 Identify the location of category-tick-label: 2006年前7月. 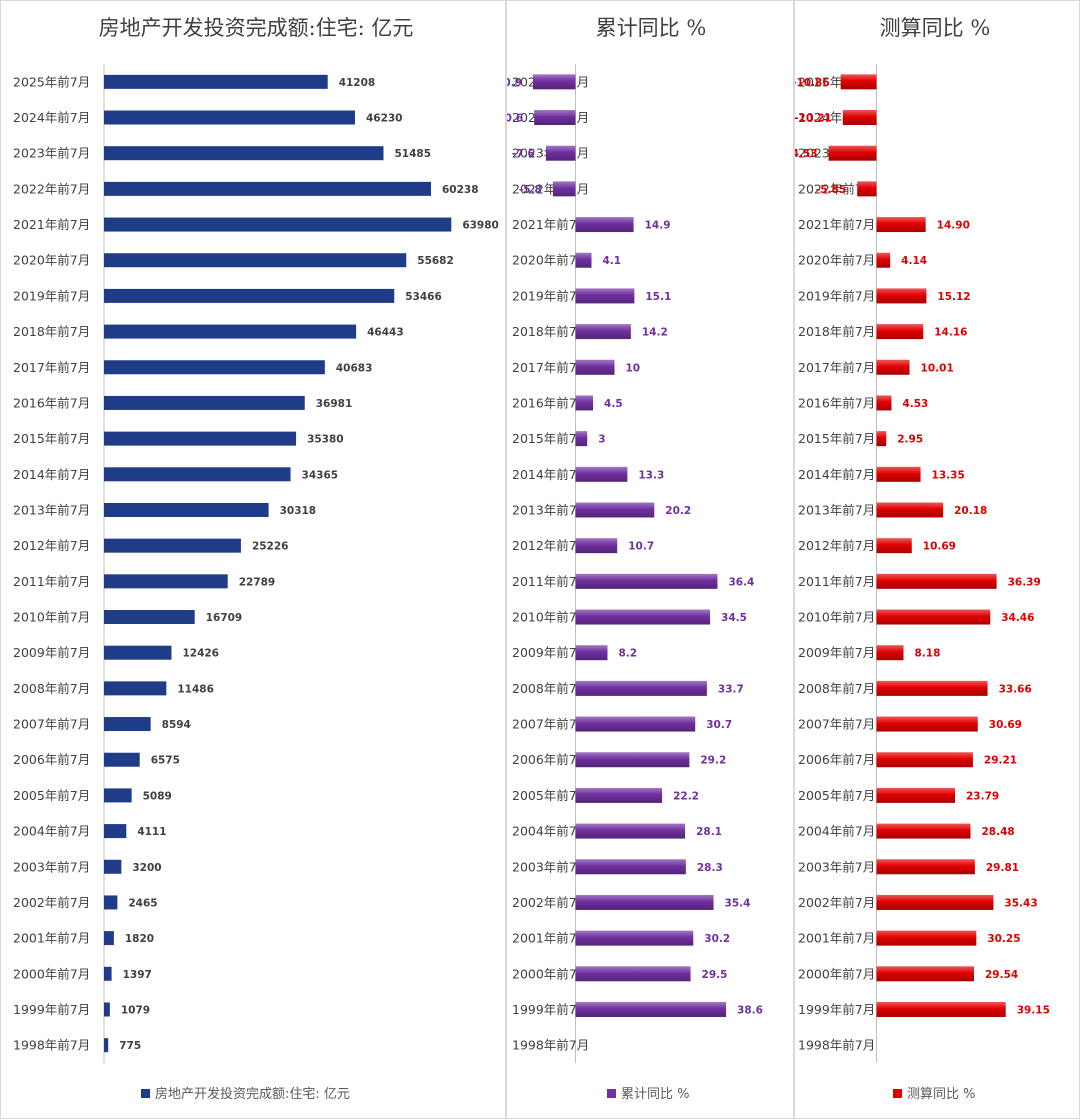
(836, 759).